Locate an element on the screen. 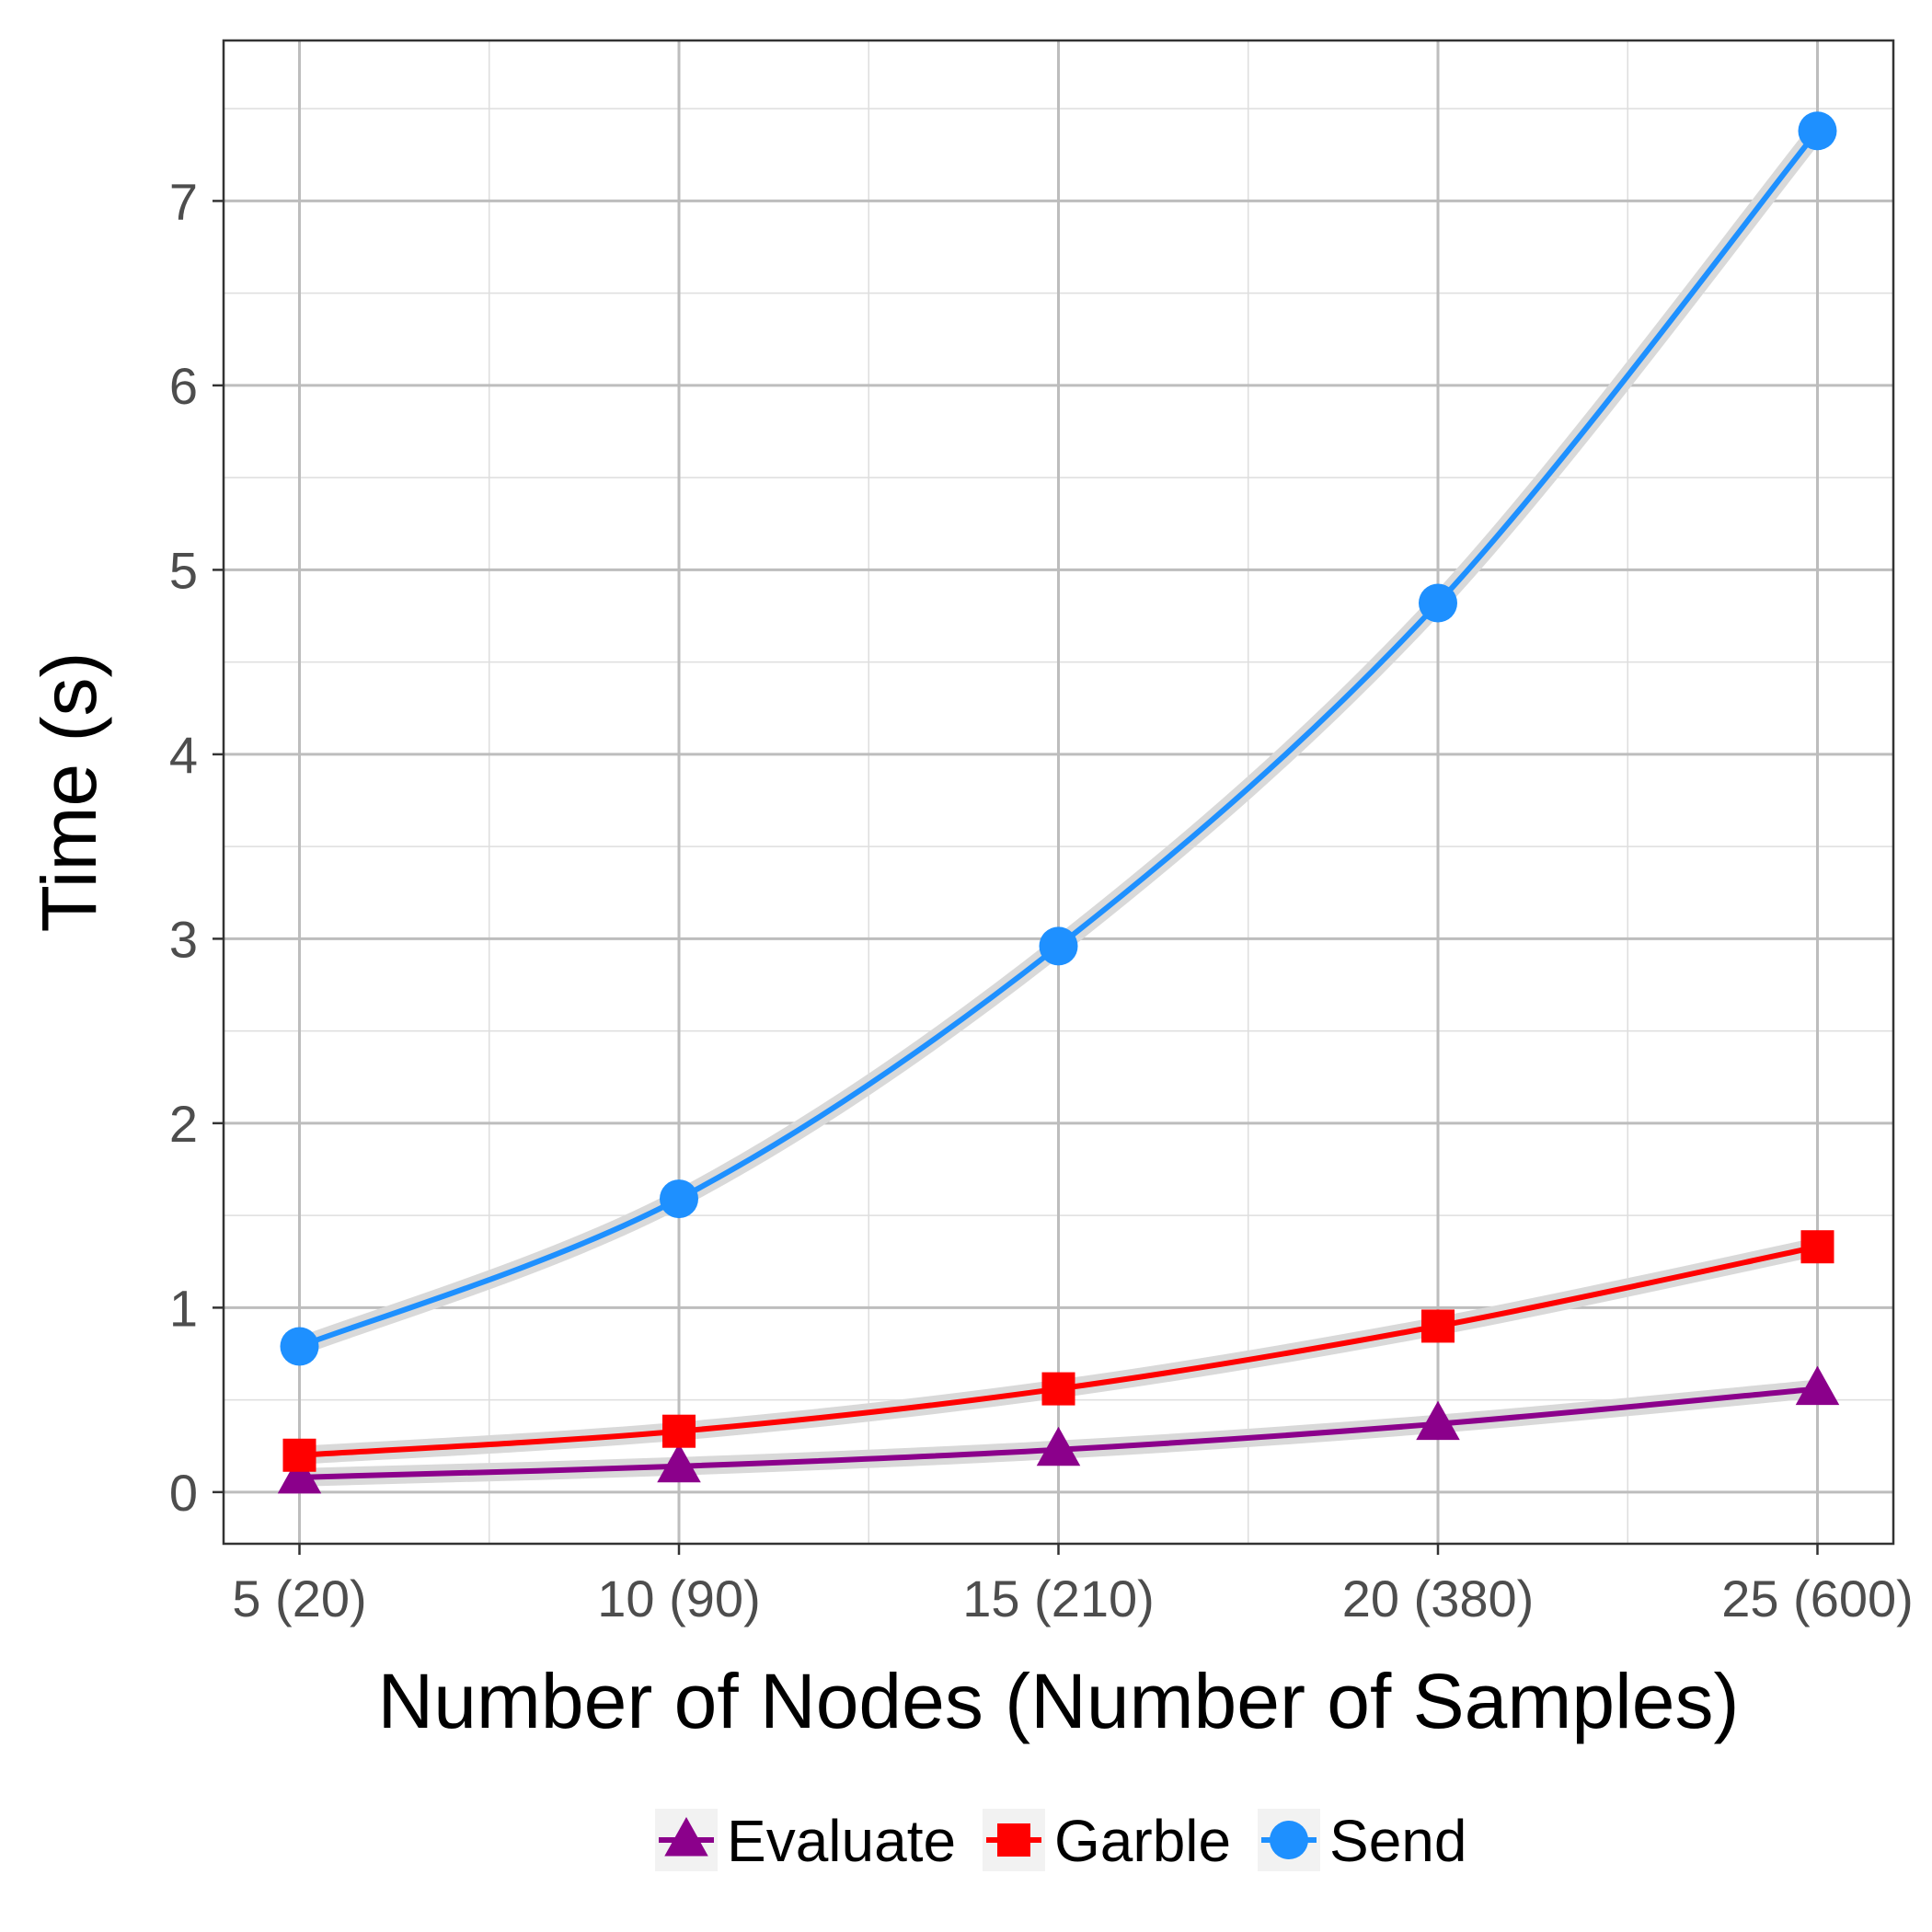 The image size is (1932, 1932). y-tick-label: 1 is located at coordinates (183, 1308).